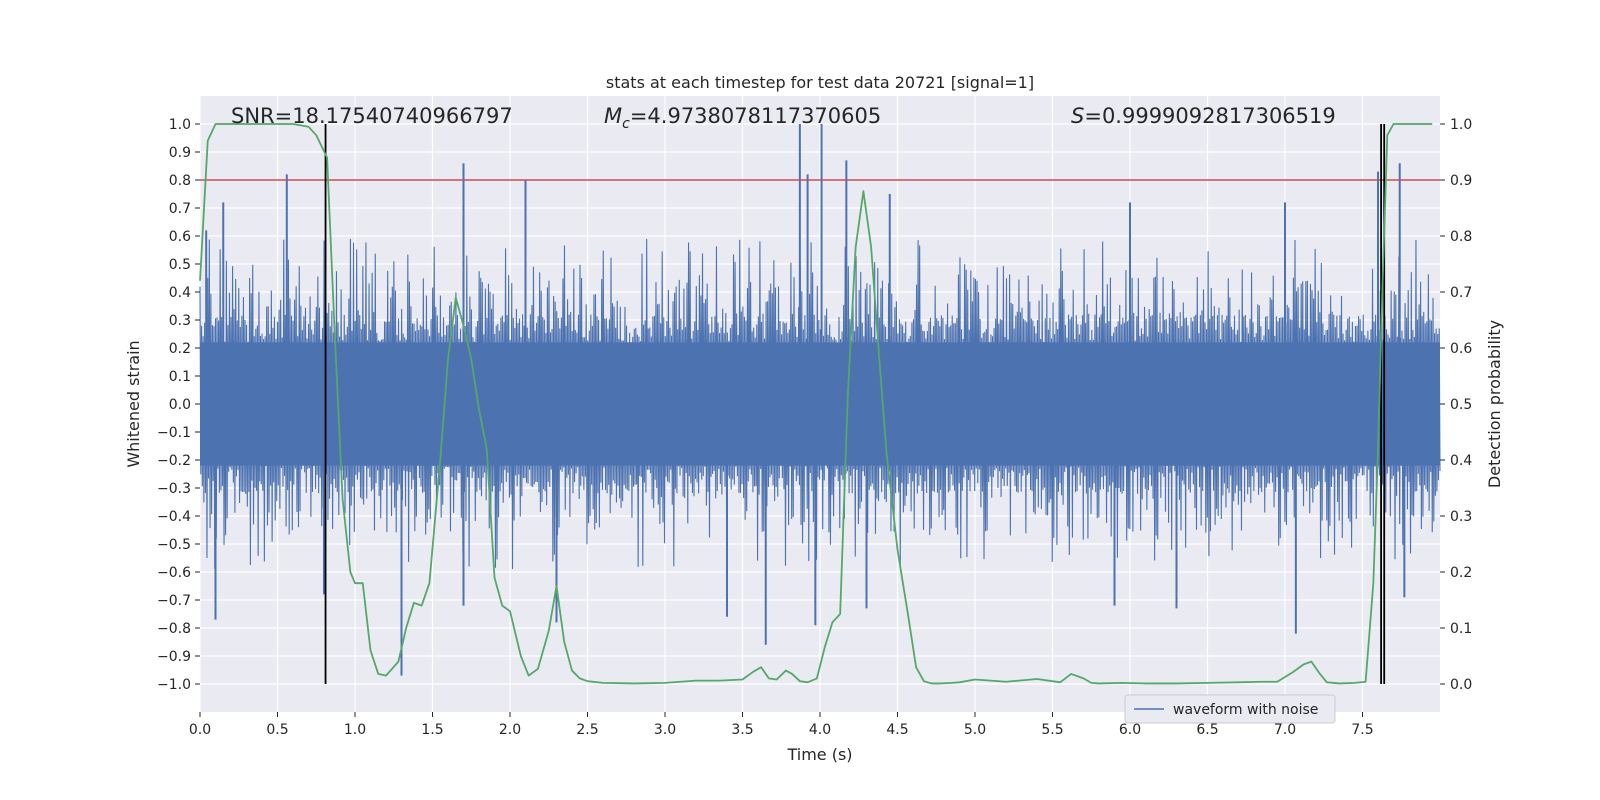 The width and height of the screenshot is (1600, 800). What do you see at coordinates (174, 461) in the screenshot?
I see `y-tick-label-12: −0.2` at bounding box center [174, 461].